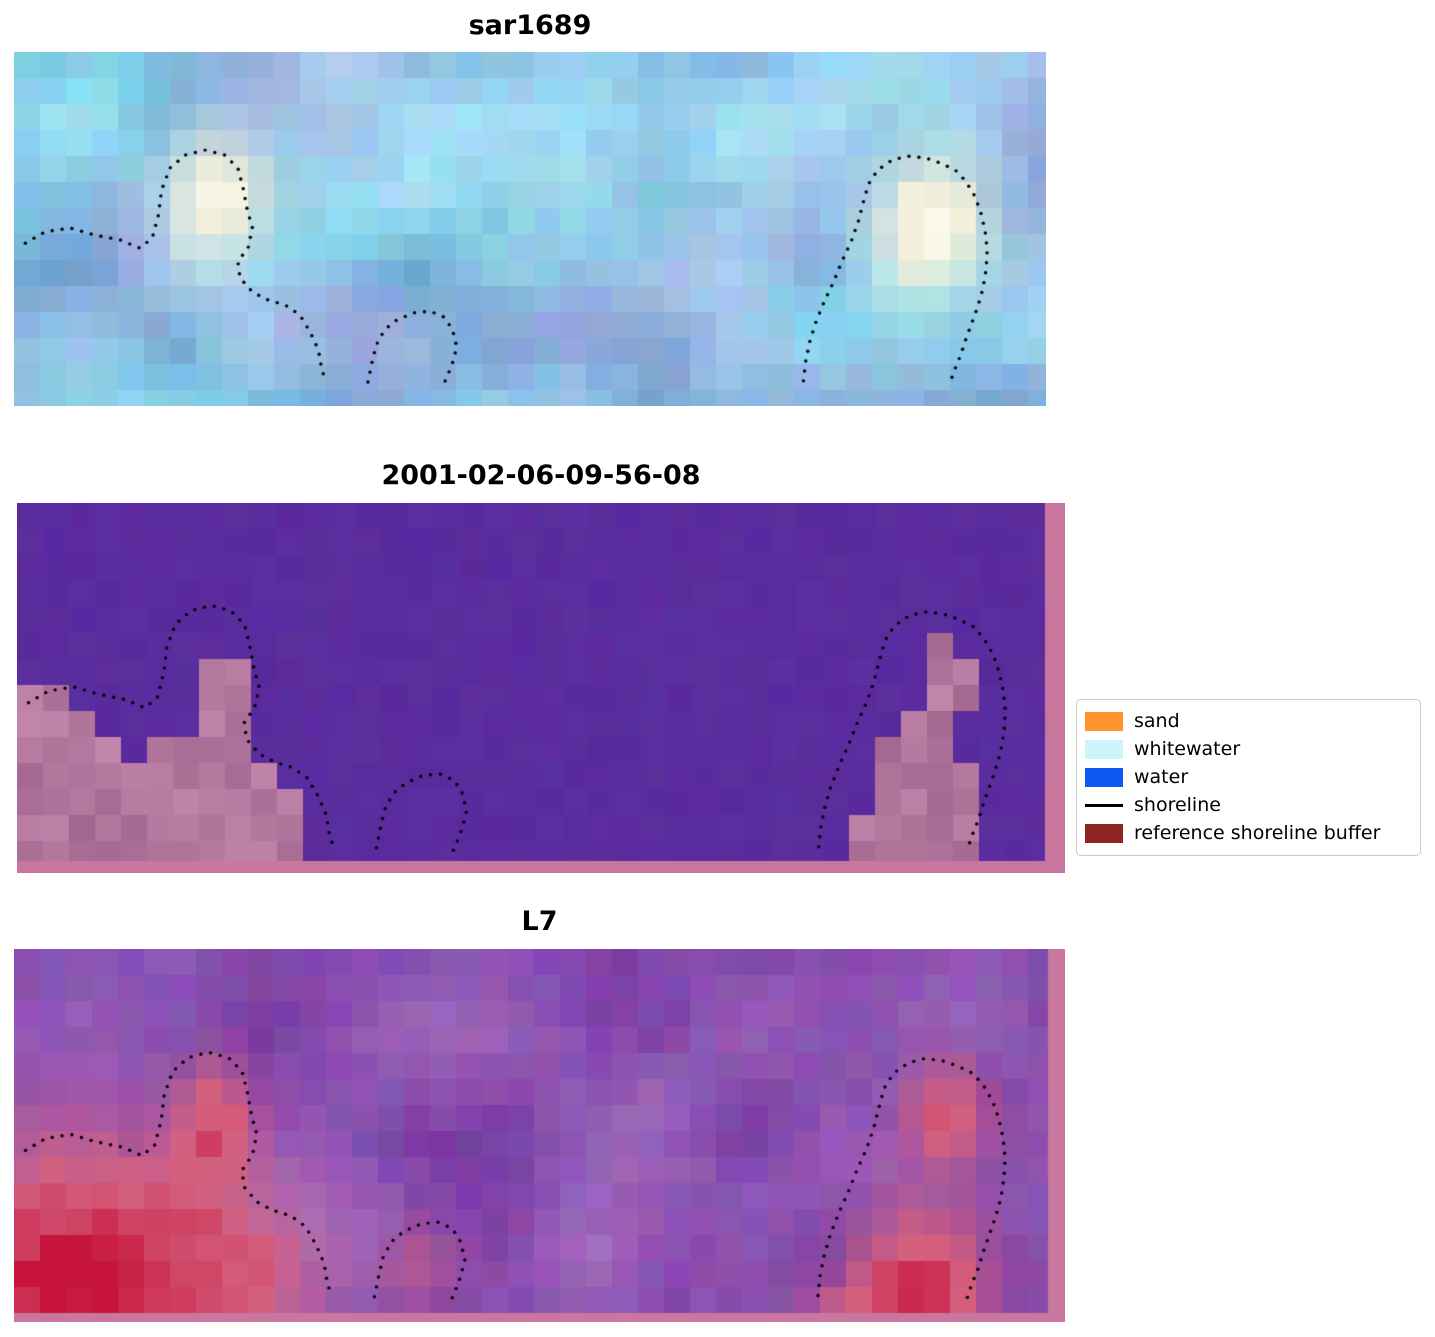 This screenshot has height=1337, width=1435. What do you see at coordinates (1104, 721) in the screenshot?
I see `sand-swatch` at bounding box center [1104, 721].